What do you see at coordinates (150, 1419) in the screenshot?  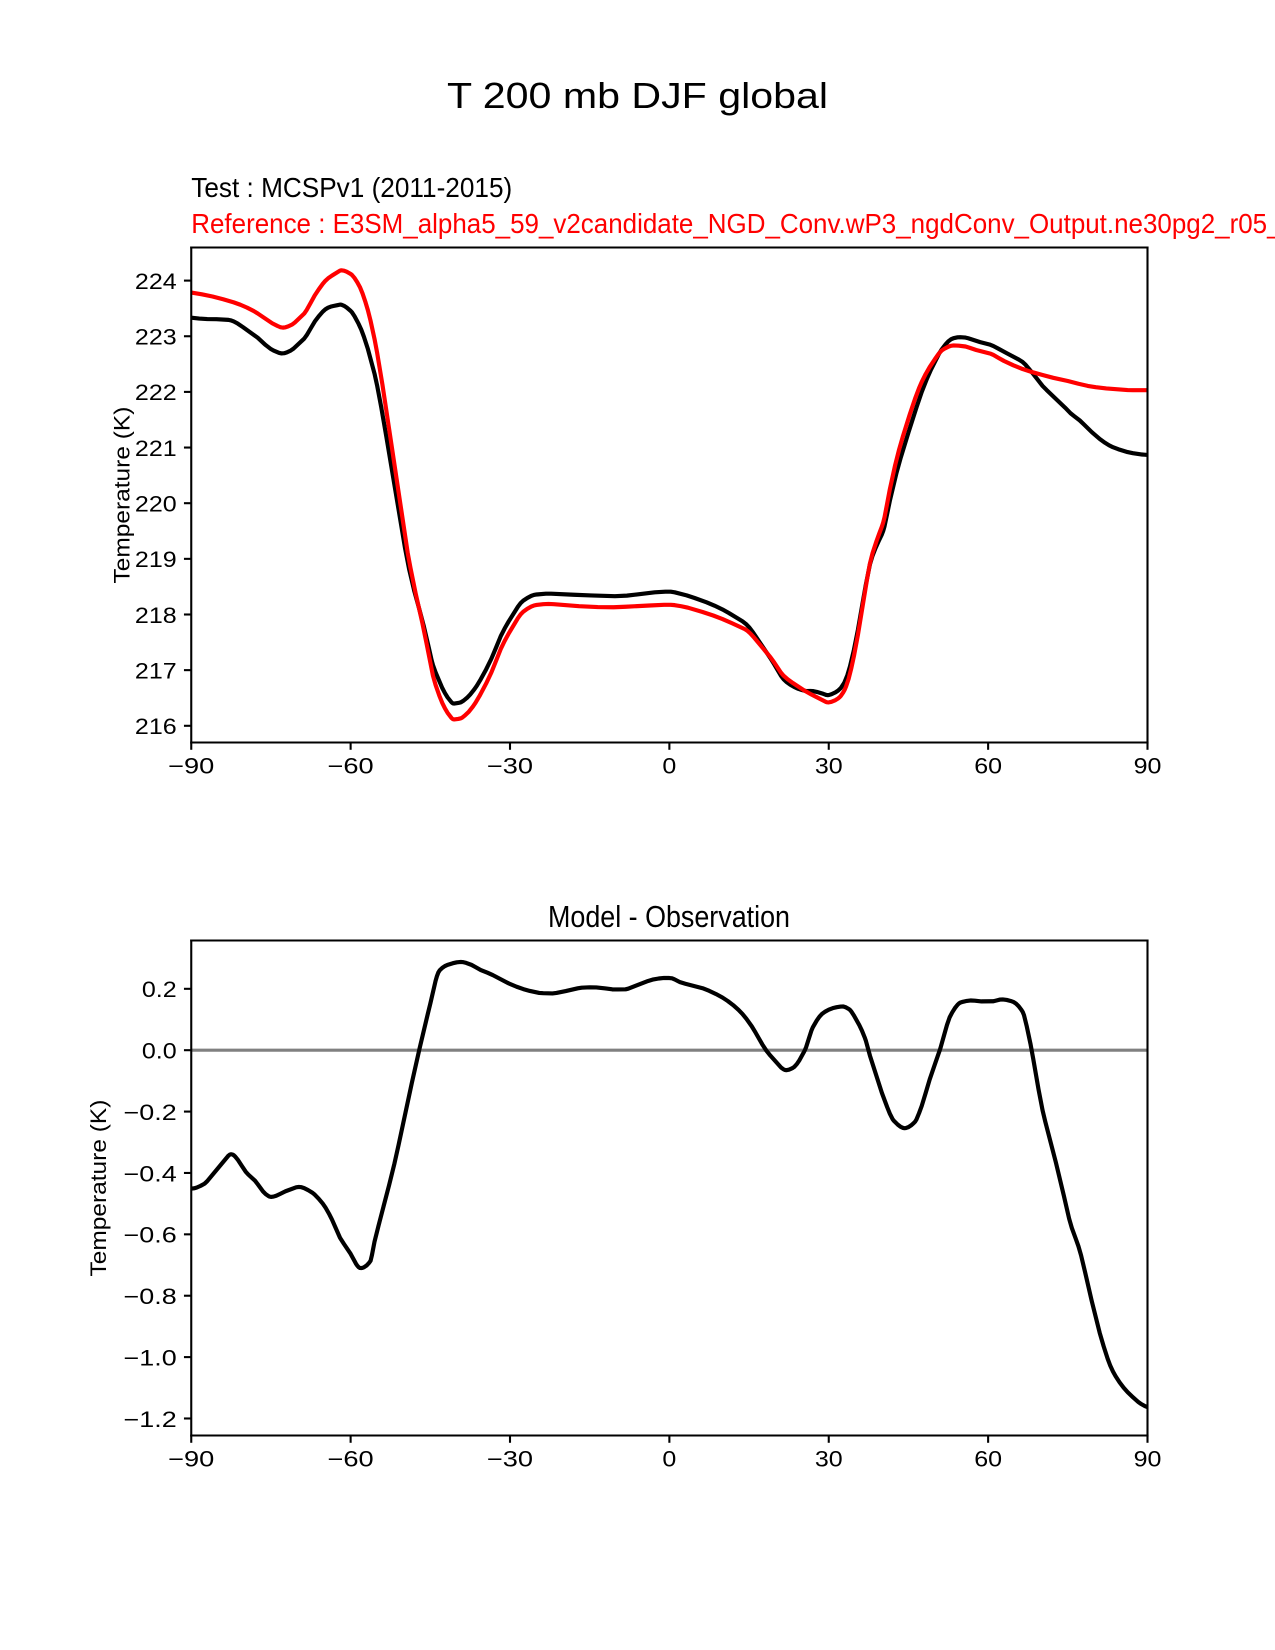 I see `svg-text: −1.2` at bounding box center [150, 1419].